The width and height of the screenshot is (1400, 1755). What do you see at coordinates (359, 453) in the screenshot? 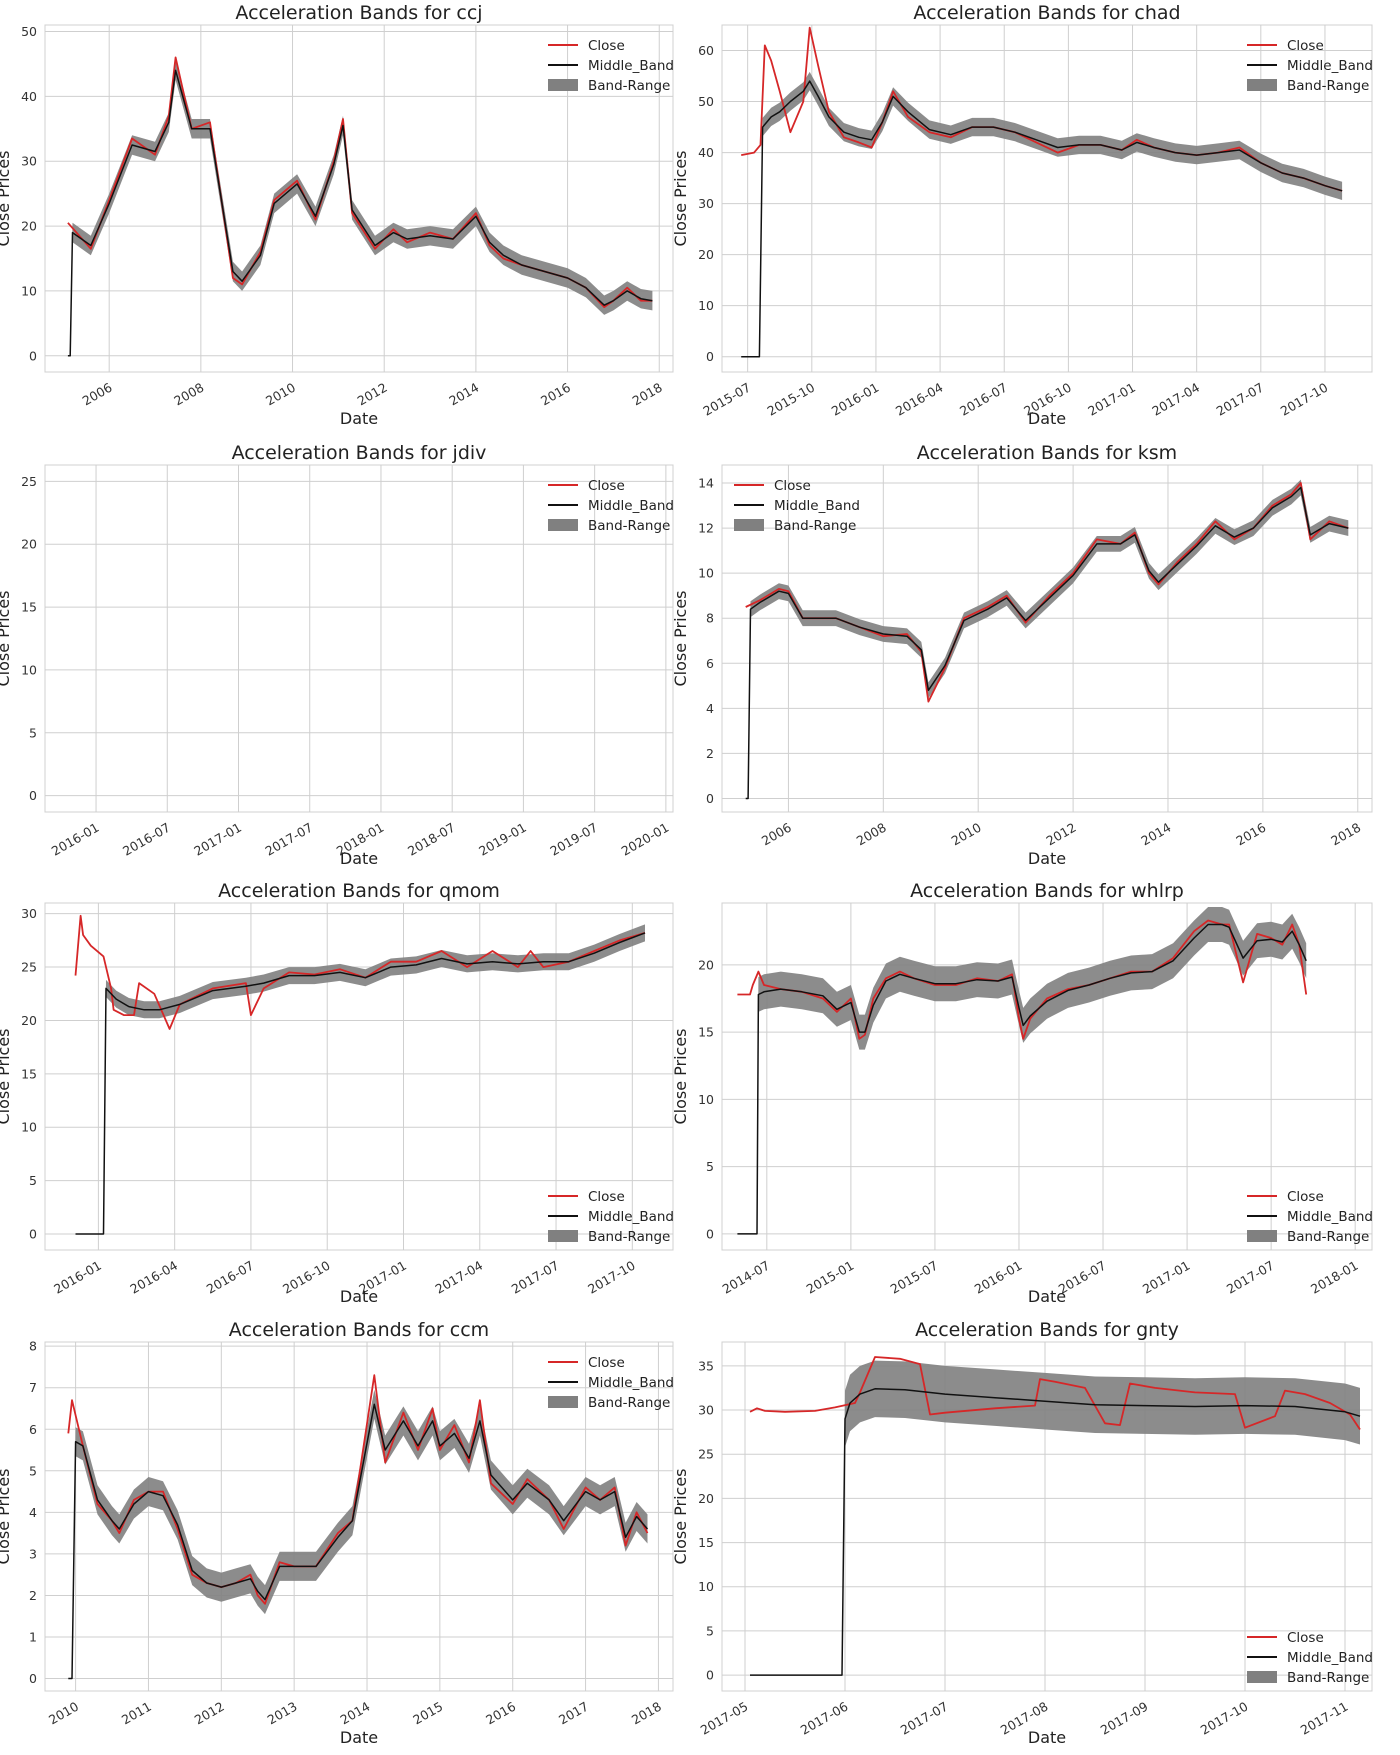
I see `chart-title: Acceleration Bands for jdiv` at bounding box center [359, 453].